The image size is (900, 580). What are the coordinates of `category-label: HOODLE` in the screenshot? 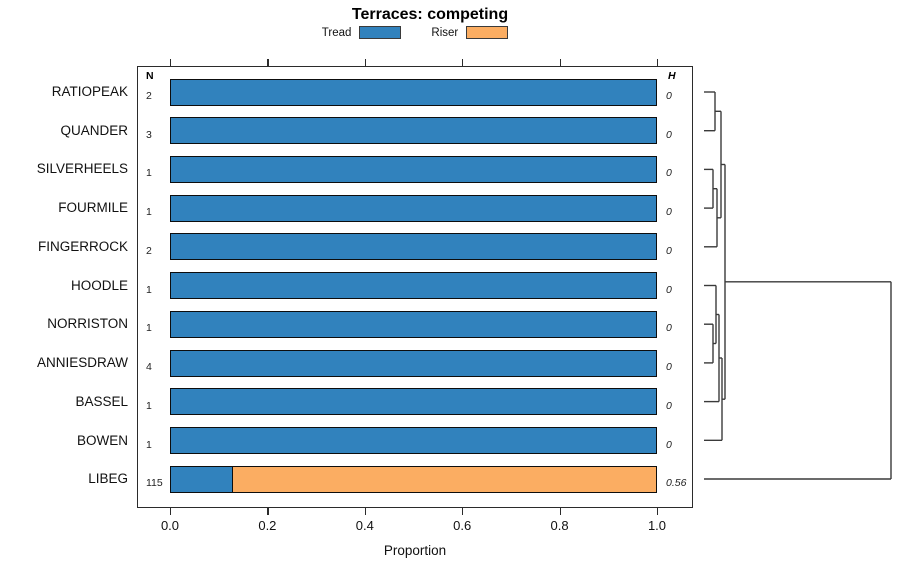 It's located at (99, 285).